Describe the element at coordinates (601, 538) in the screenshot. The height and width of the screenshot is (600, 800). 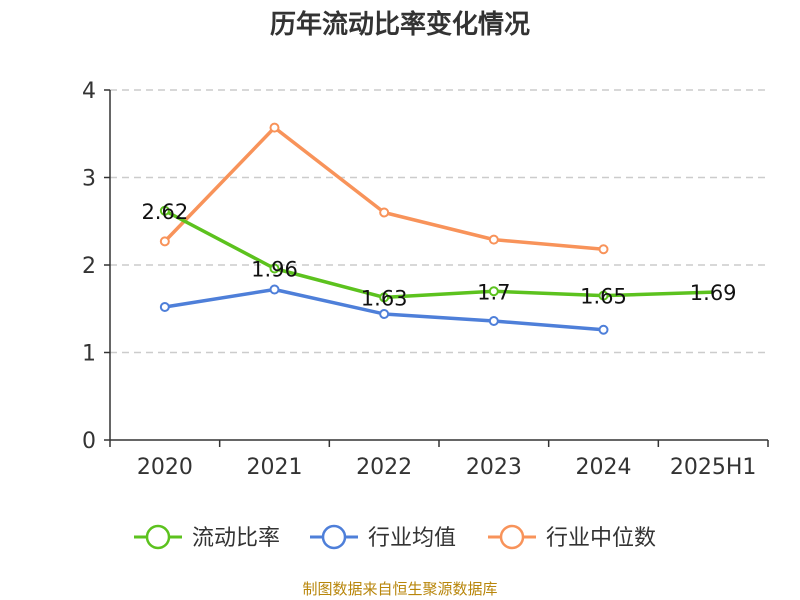
I see `legend-label: 行业中位数` at that location.